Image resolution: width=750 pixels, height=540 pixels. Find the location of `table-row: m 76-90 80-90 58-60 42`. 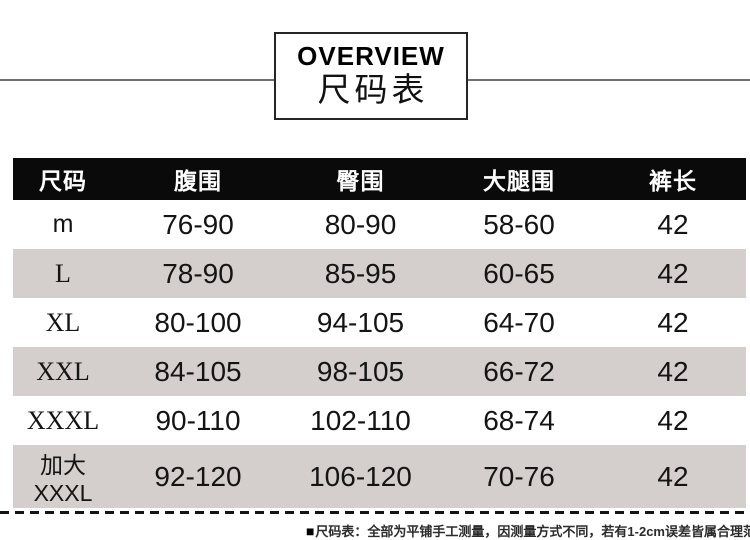

table-row: m 76-90 80-90 58-60 42 is located at coordinates (379, 224).